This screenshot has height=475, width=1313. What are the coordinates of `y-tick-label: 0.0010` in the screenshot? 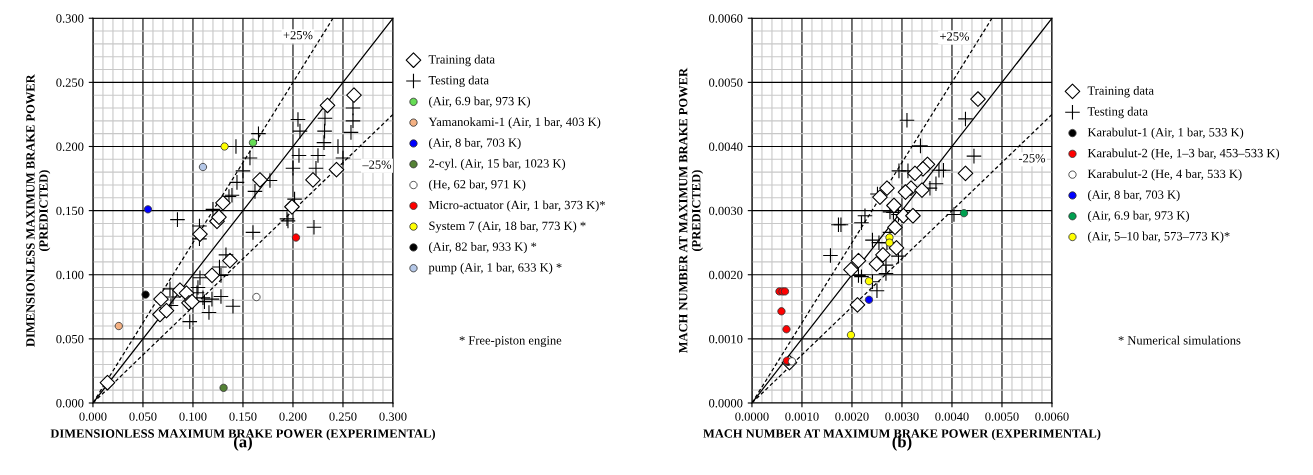 It's located at (726, 339).